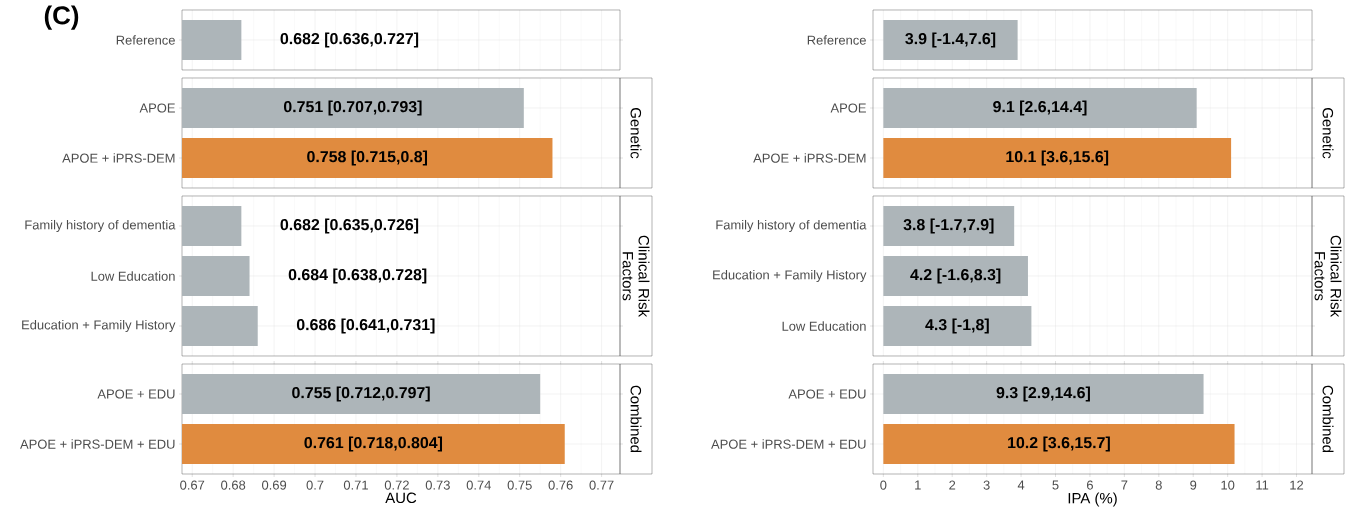 The height and width of the screenshot is (515, 1362). Describe the element at coordinates (1021, 485) in the screenshot. I see `x-tick-label: 4` at that location.